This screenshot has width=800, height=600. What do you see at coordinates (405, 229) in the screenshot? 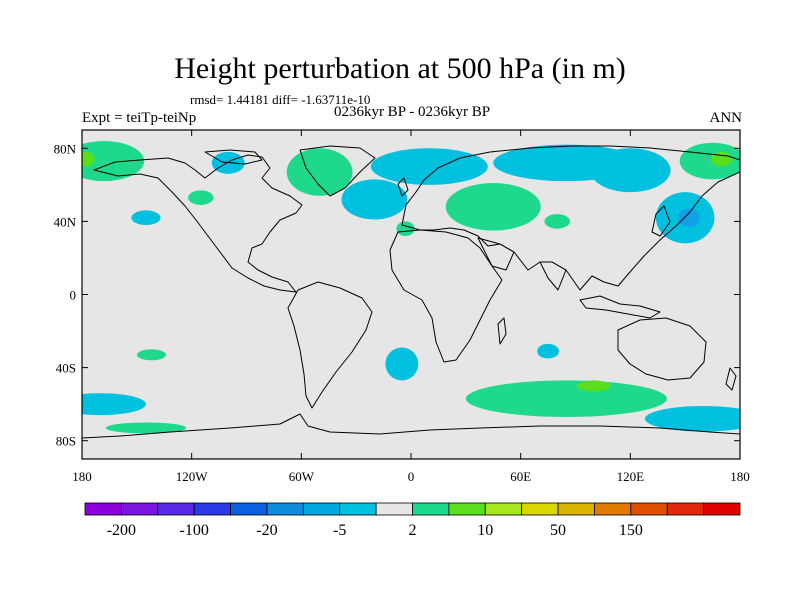
I see `anomaly-pos-iberia` at bounding box center [405, 229].